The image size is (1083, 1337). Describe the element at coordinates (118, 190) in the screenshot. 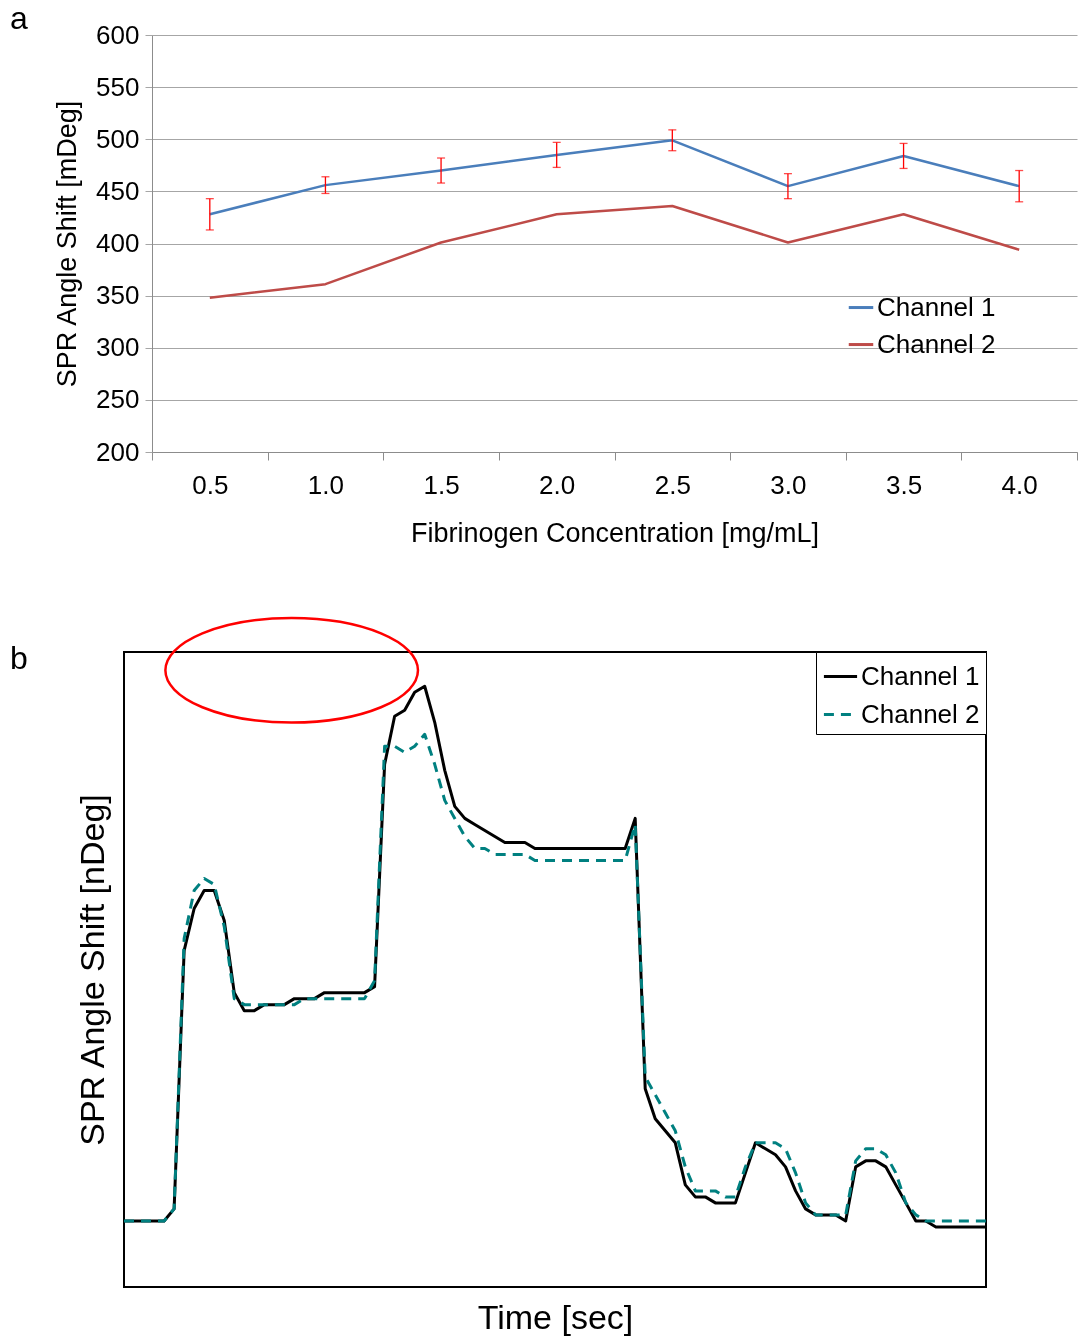

I see `y-tick-label: 450` at that location.